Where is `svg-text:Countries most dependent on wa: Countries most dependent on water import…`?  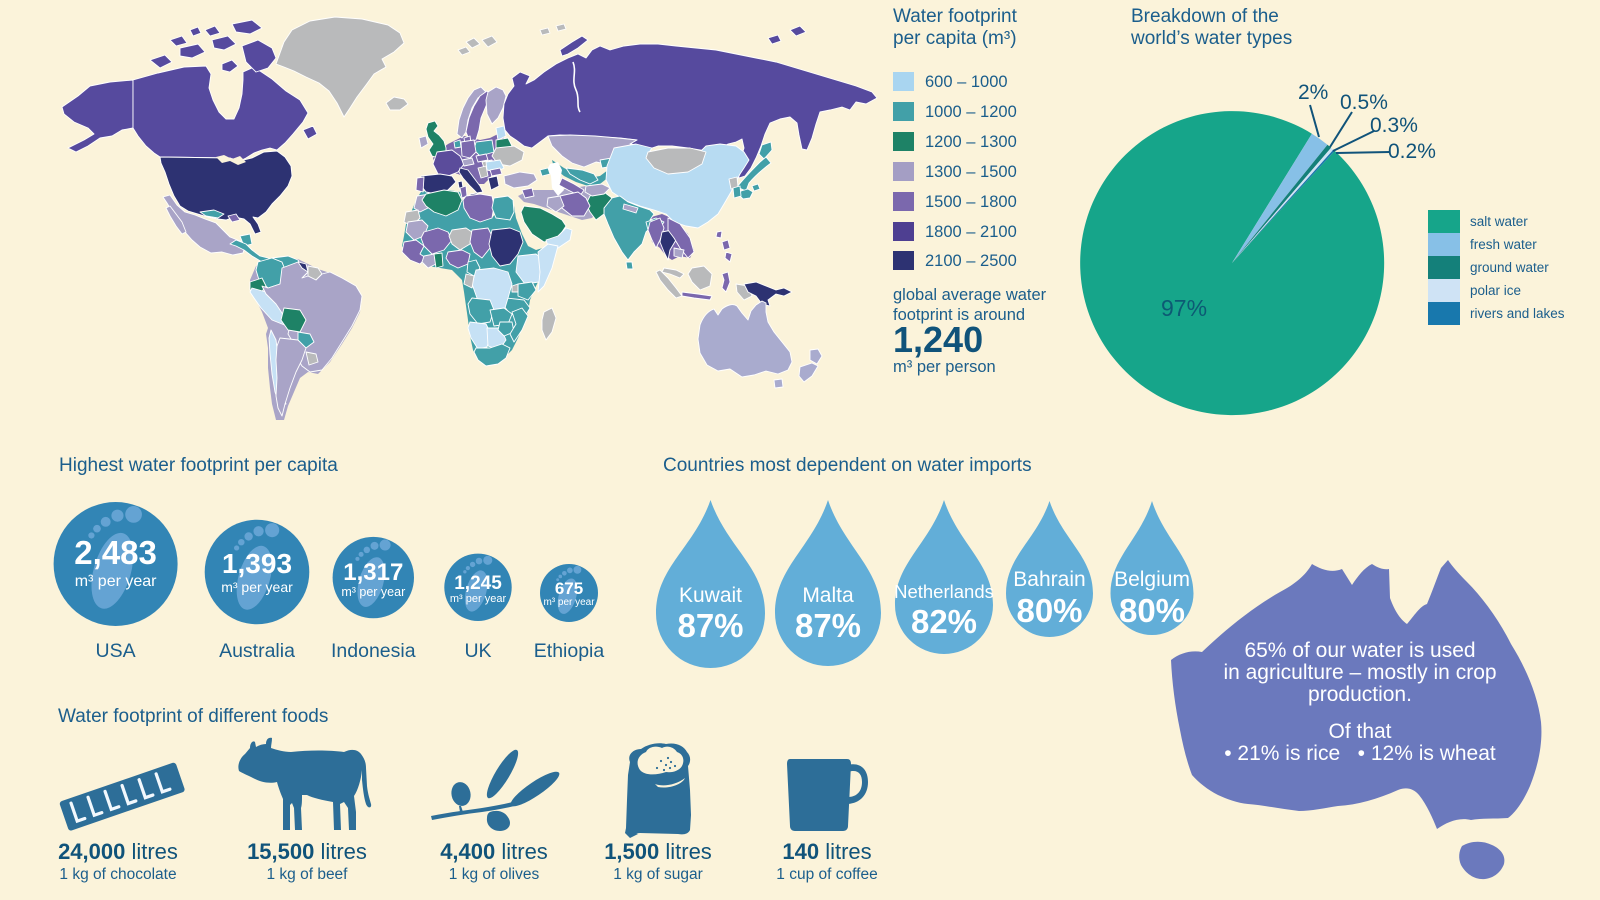 svg-text:Countries most dependent on wa: Countries most dependent on water import… is located at coordinates (847, 465).